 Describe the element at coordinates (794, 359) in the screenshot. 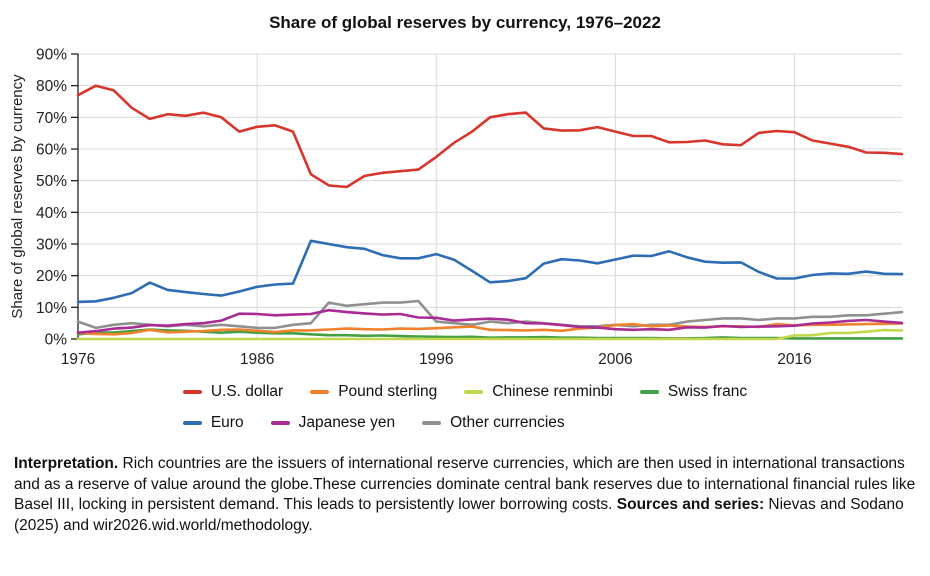

I see `x-tick-label: 2016` at that location.